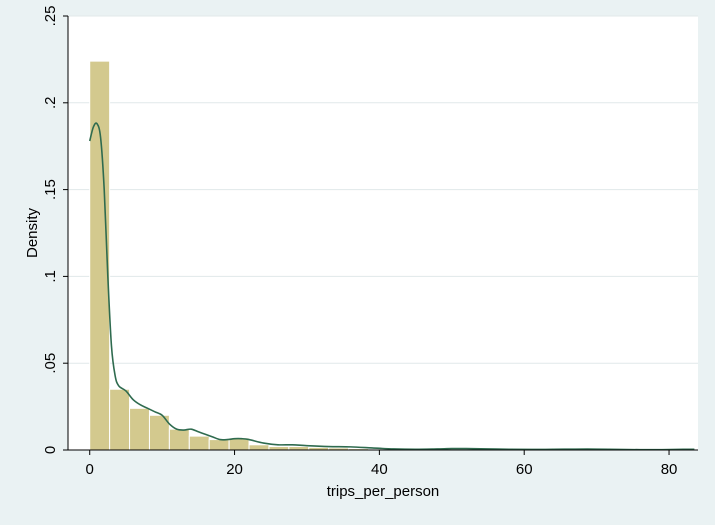 This screenshot has width=715, height=525. Describe the element at coordinates (524, 469) in the screenshot. I see `x-tick-label: 60` at that location.